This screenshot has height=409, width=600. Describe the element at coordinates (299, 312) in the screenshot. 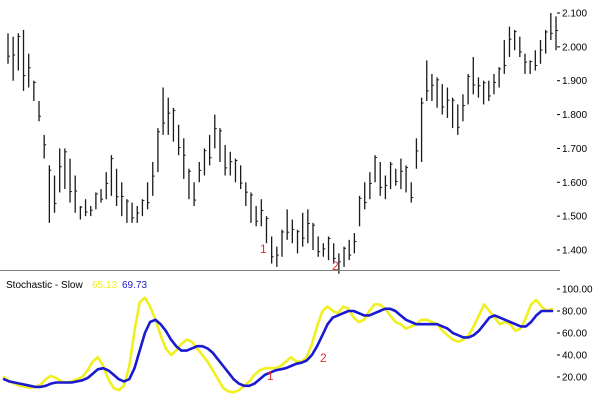

I see `annotation-layer: 1 2 1 2` at that location.